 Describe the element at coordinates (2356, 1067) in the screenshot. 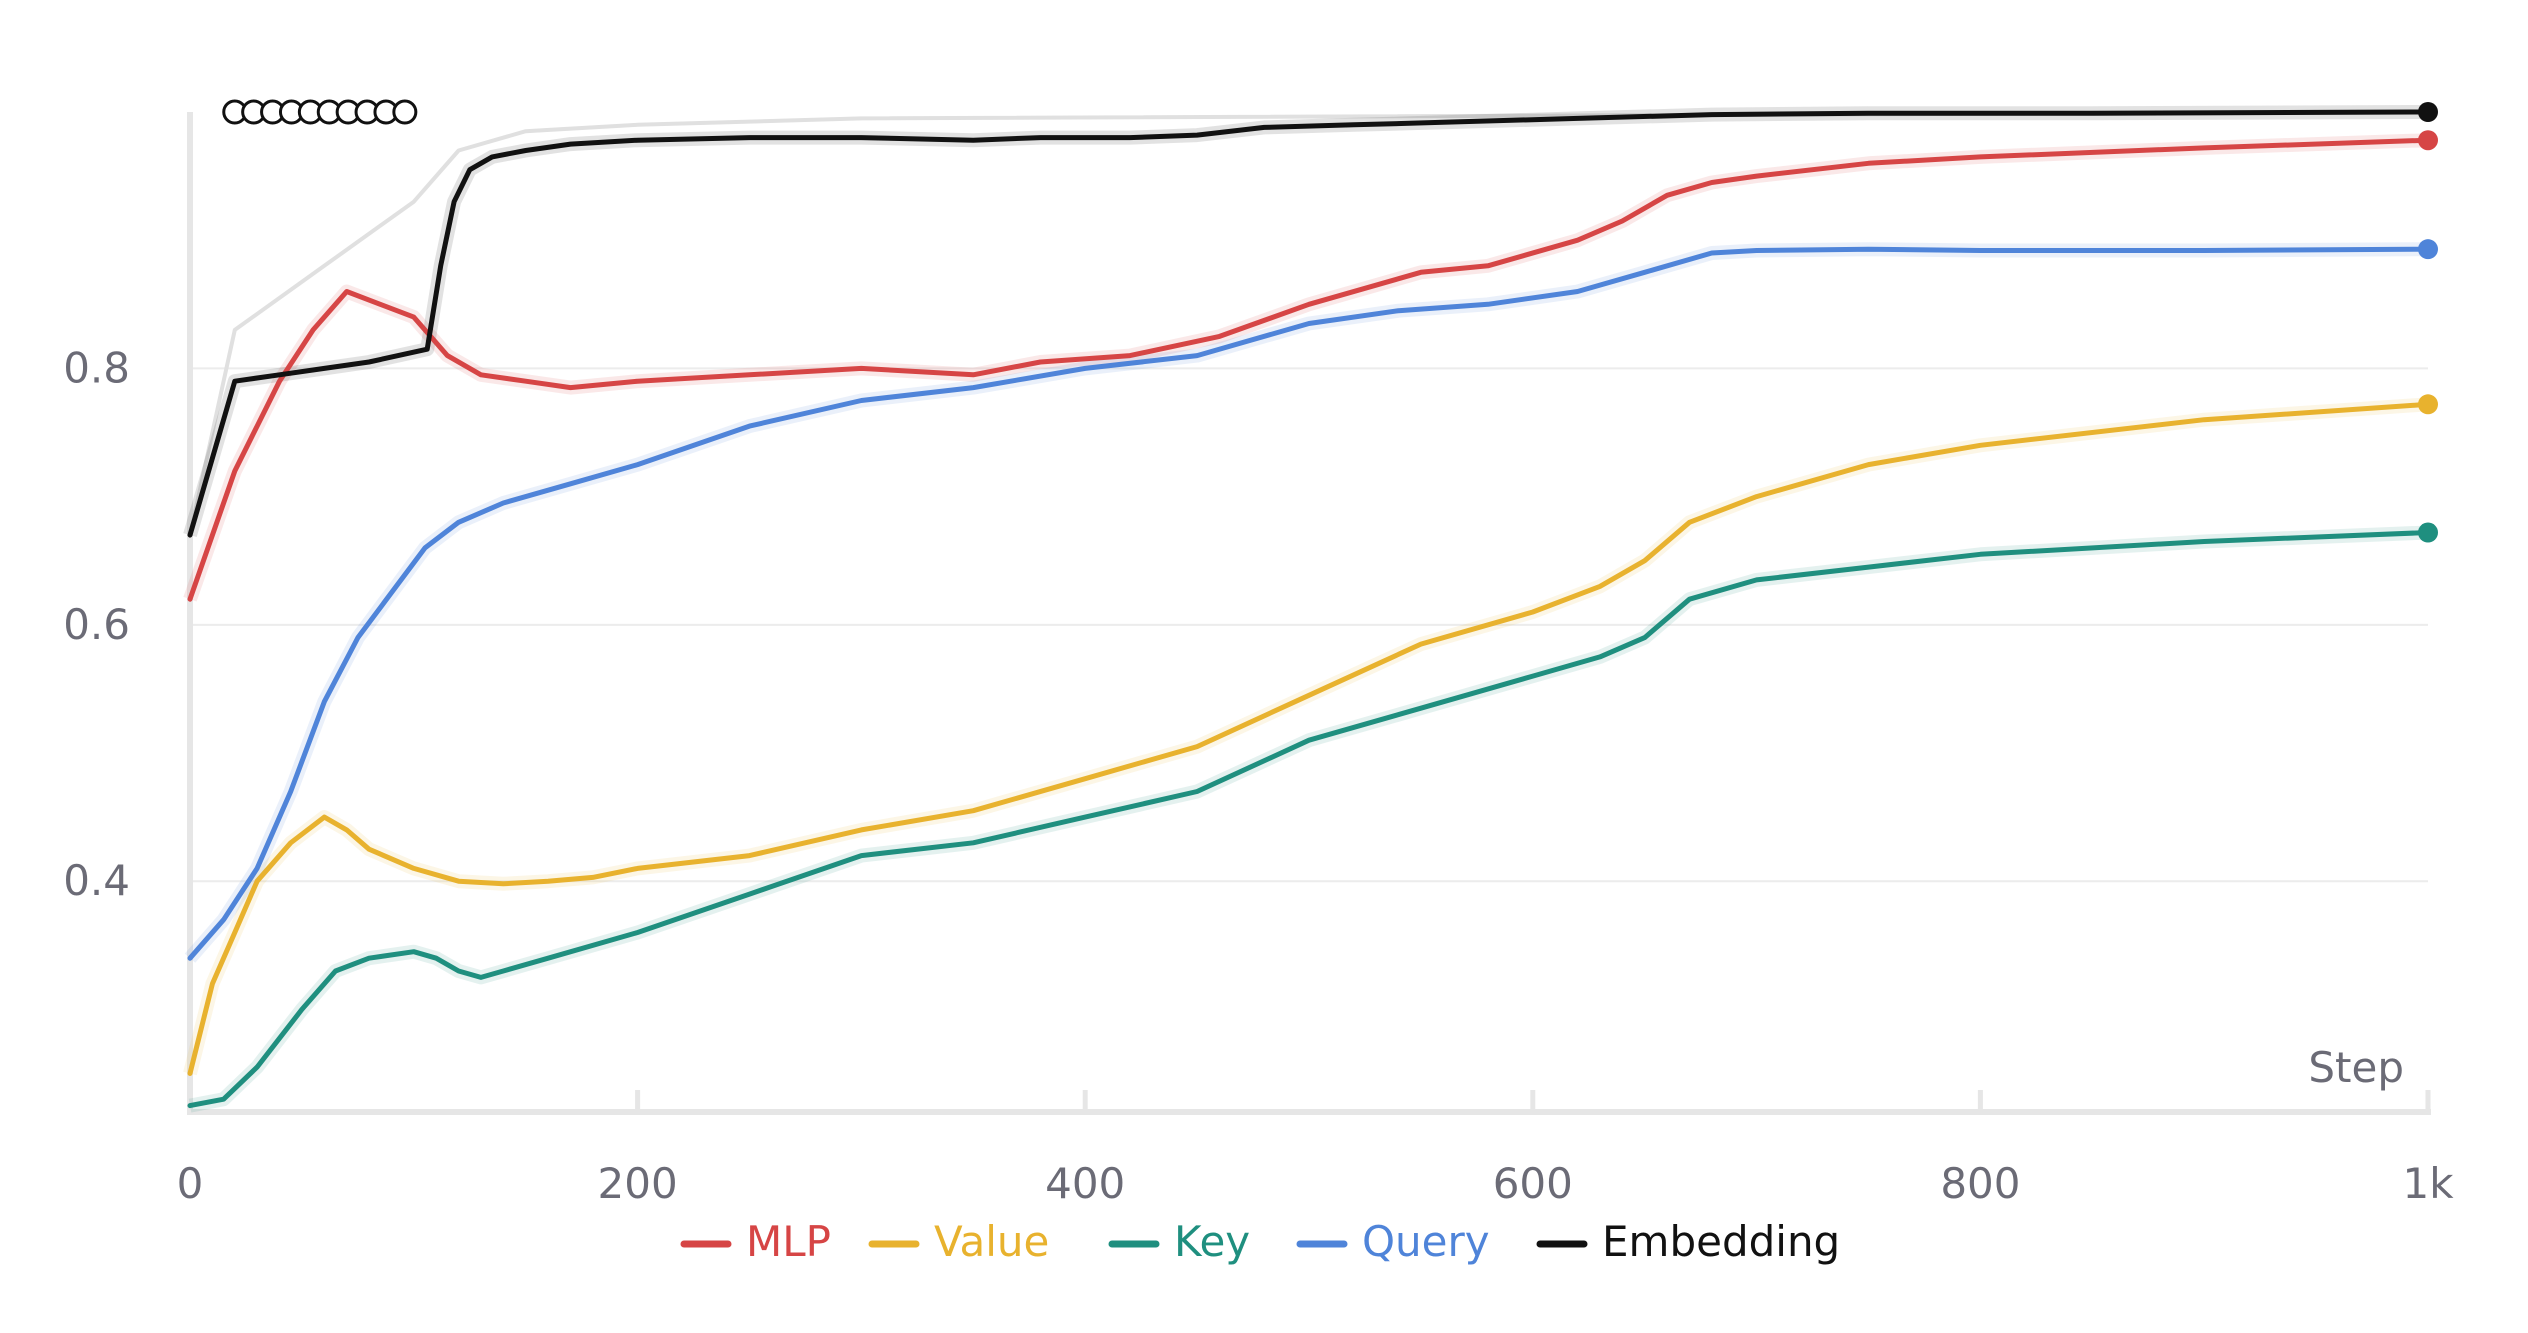

I see `x-axis-title: Step` at that location.